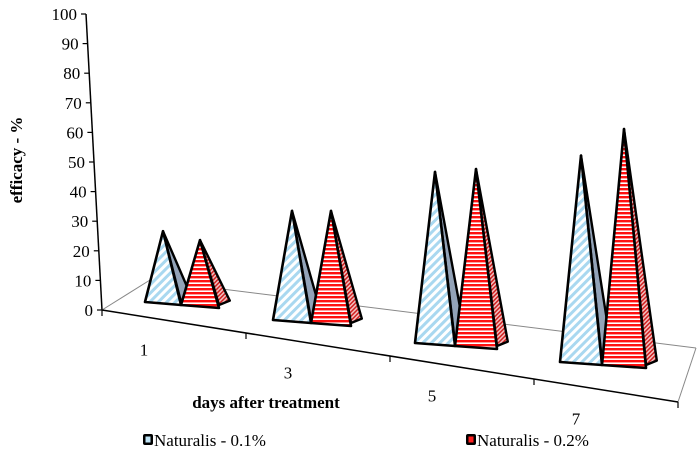 The height and width of the screenshot is (462, 700). I want to click on legend-item: Naturalis - 0.1%, so click(204, 440).